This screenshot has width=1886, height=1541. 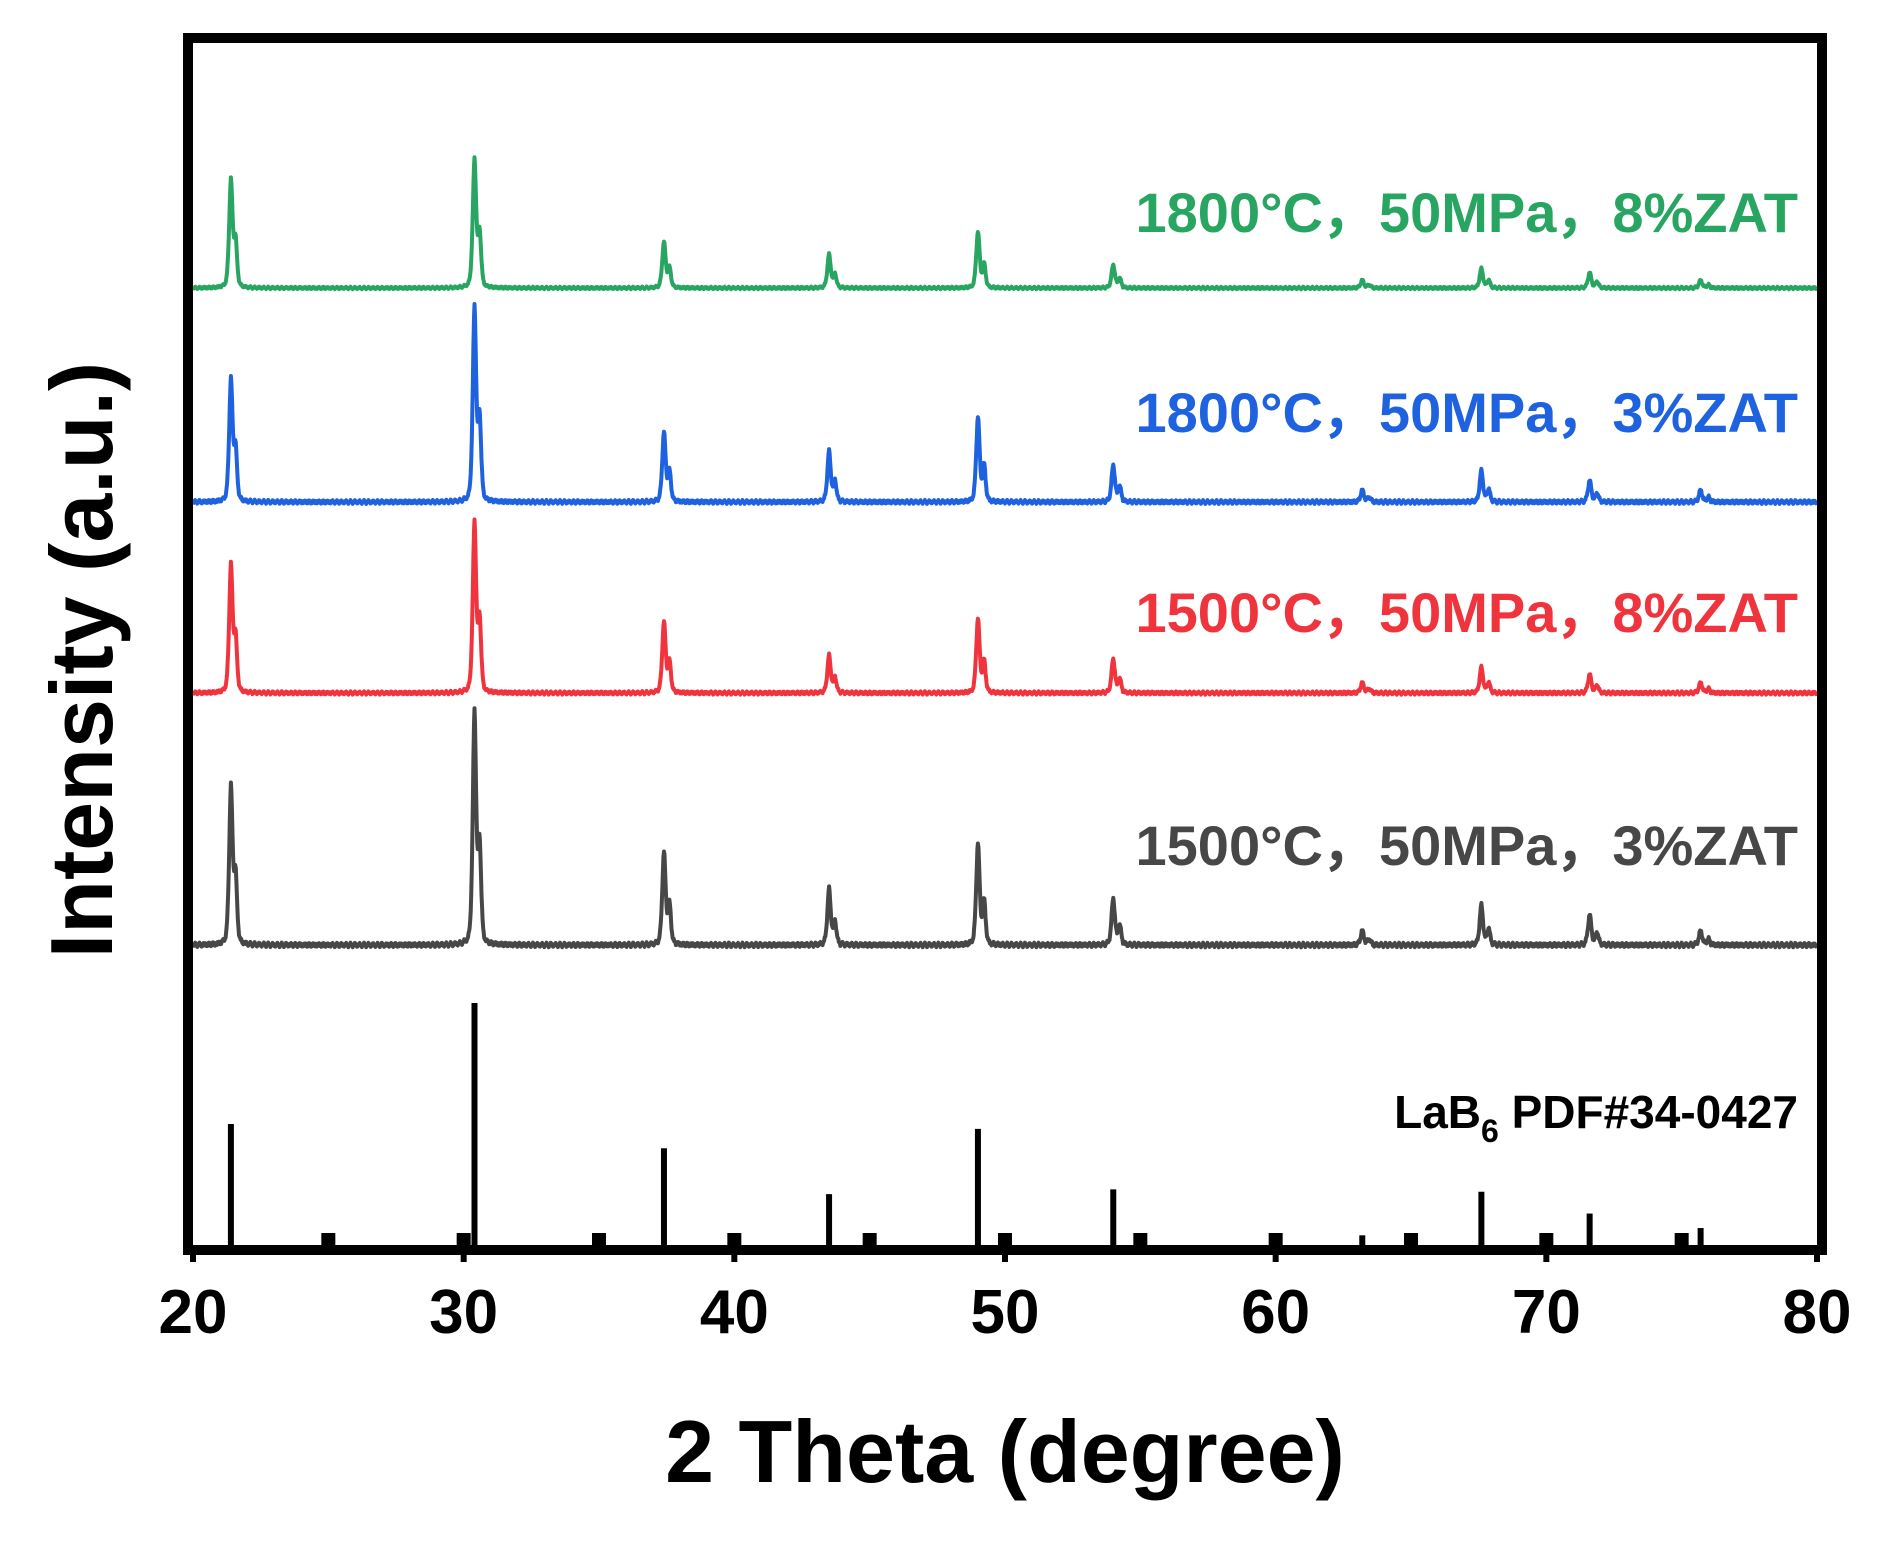 I want to click on reference-label: LaB6 PDF#34-0427, so click(x=1596, y=1117).